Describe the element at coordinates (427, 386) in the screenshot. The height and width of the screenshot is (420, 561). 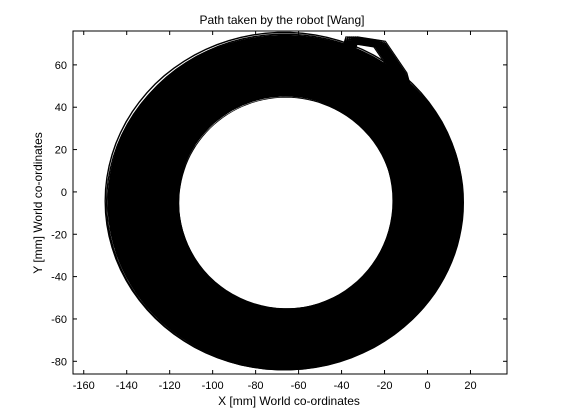
I see `x-tick-label: 0` at that location.